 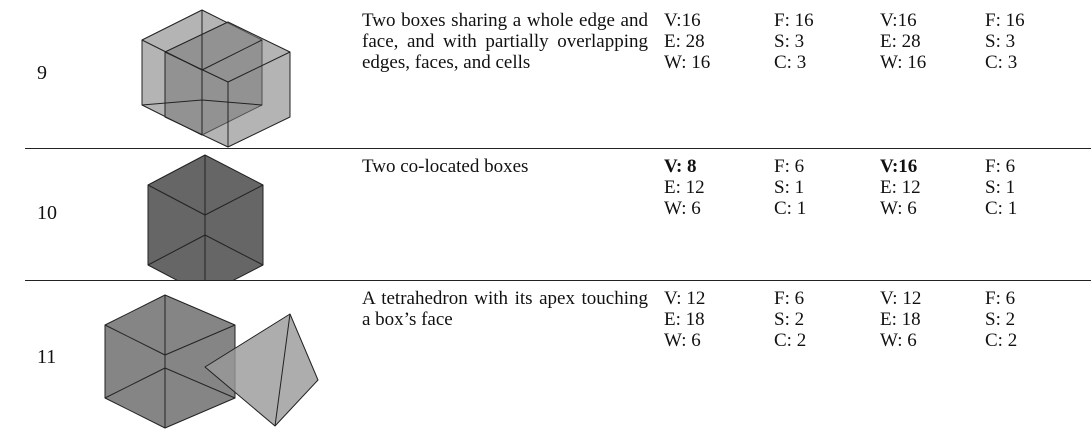 I want to click on row-number: 9, so click(x=42, y=73).